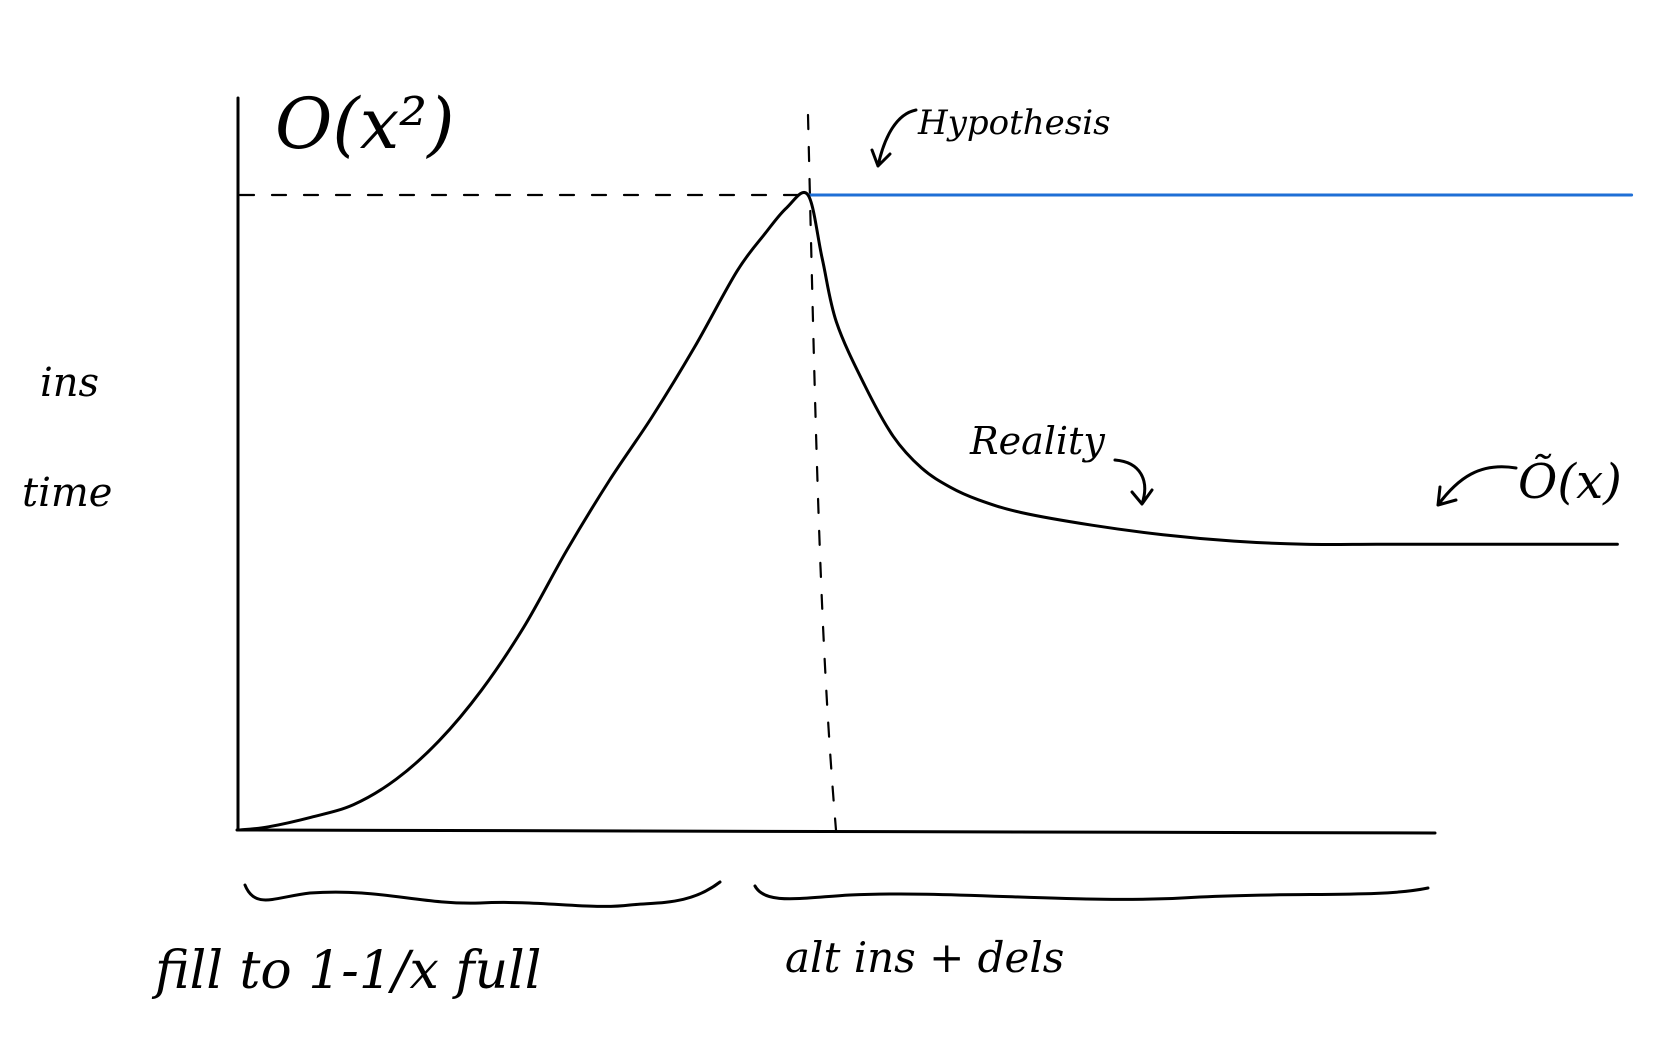 The height and width of the screenshot is (1060, 1676). I want to click on reality-arrow, so click(1133, 482).